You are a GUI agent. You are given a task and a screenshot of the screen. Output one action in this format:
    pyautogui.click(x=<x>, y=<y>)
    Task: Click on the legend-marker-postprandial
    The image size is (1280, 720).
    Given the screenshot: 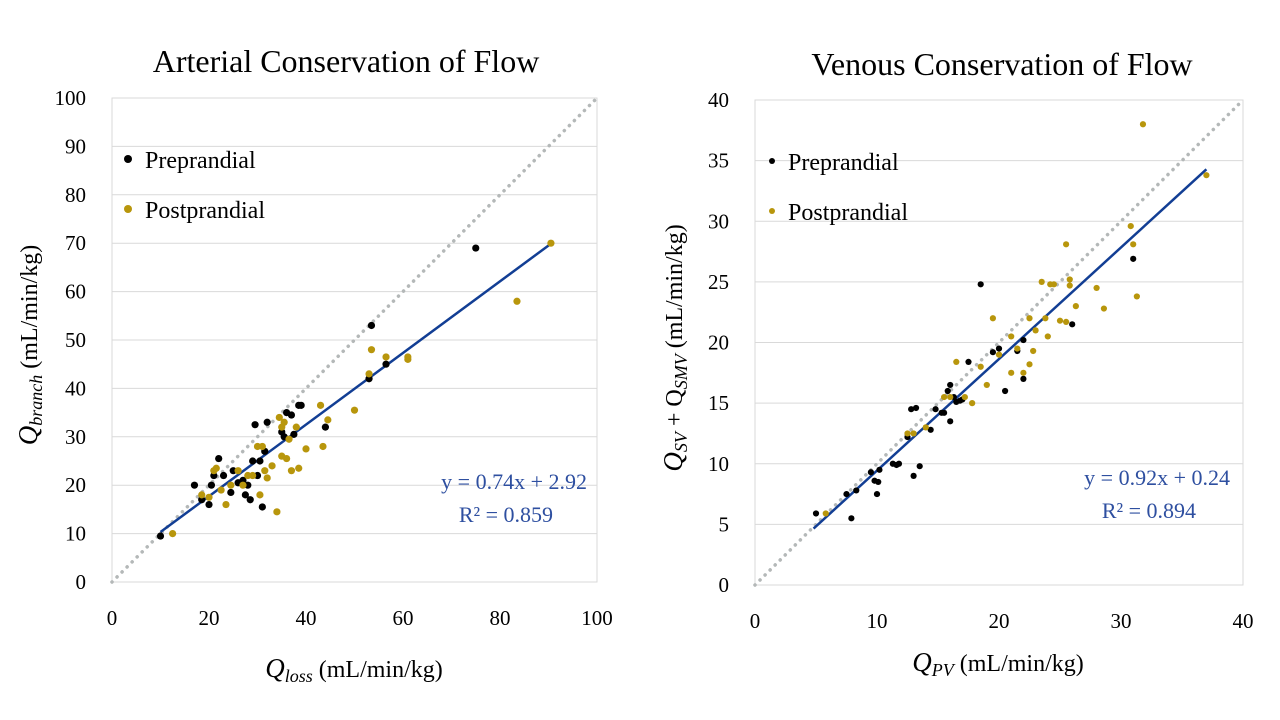 What is the action you would take?
    pyautogui.click(x=128, y=209)
    